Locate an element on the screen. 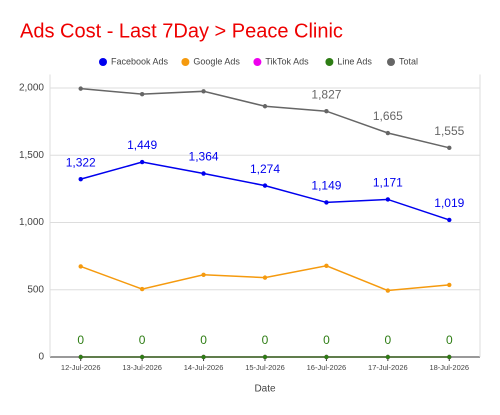 Image resolution: width=500 pixels, height=415 pixels. x-tick-label: 15-Jul-2026 is located at coordinates (265, 367).